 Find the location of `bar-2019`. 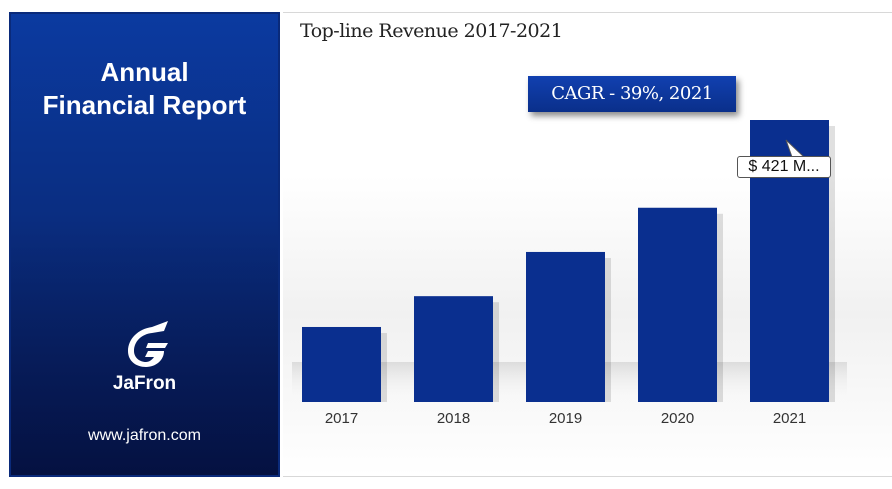

bar-2019 is located at coordinates (565, 326).